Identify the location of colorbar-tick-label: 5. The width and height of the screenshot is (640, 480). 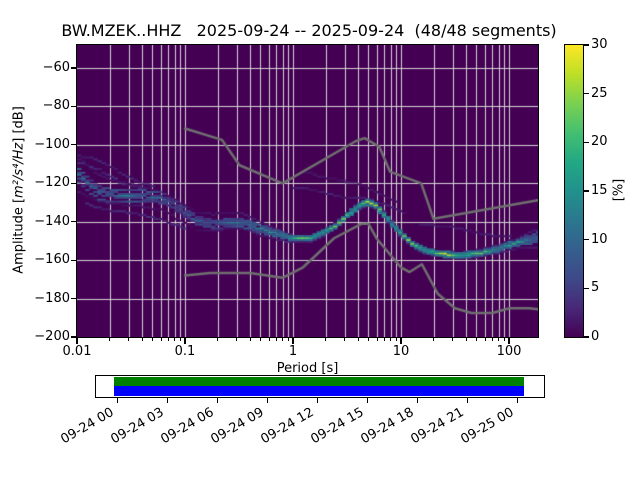
(595, 288).